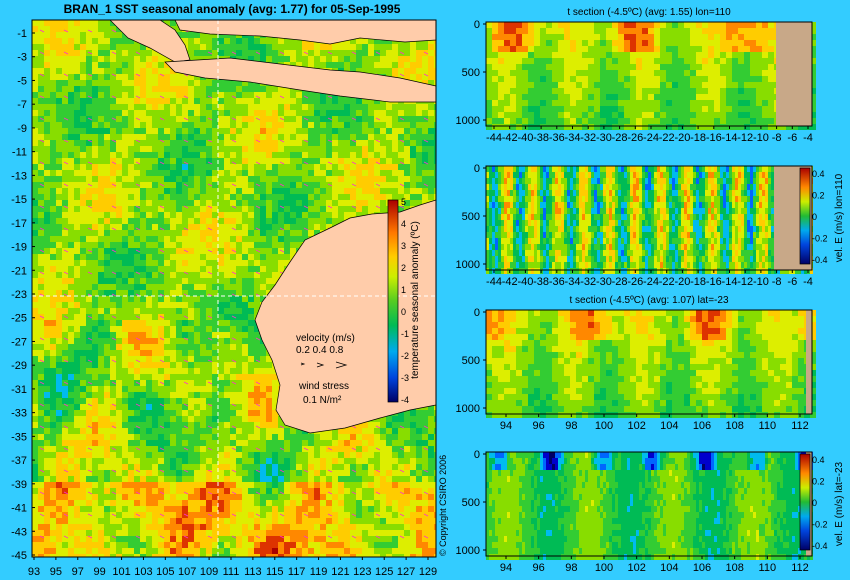  I want to click on map-lat-tick-label: -15, so click(19, 200).